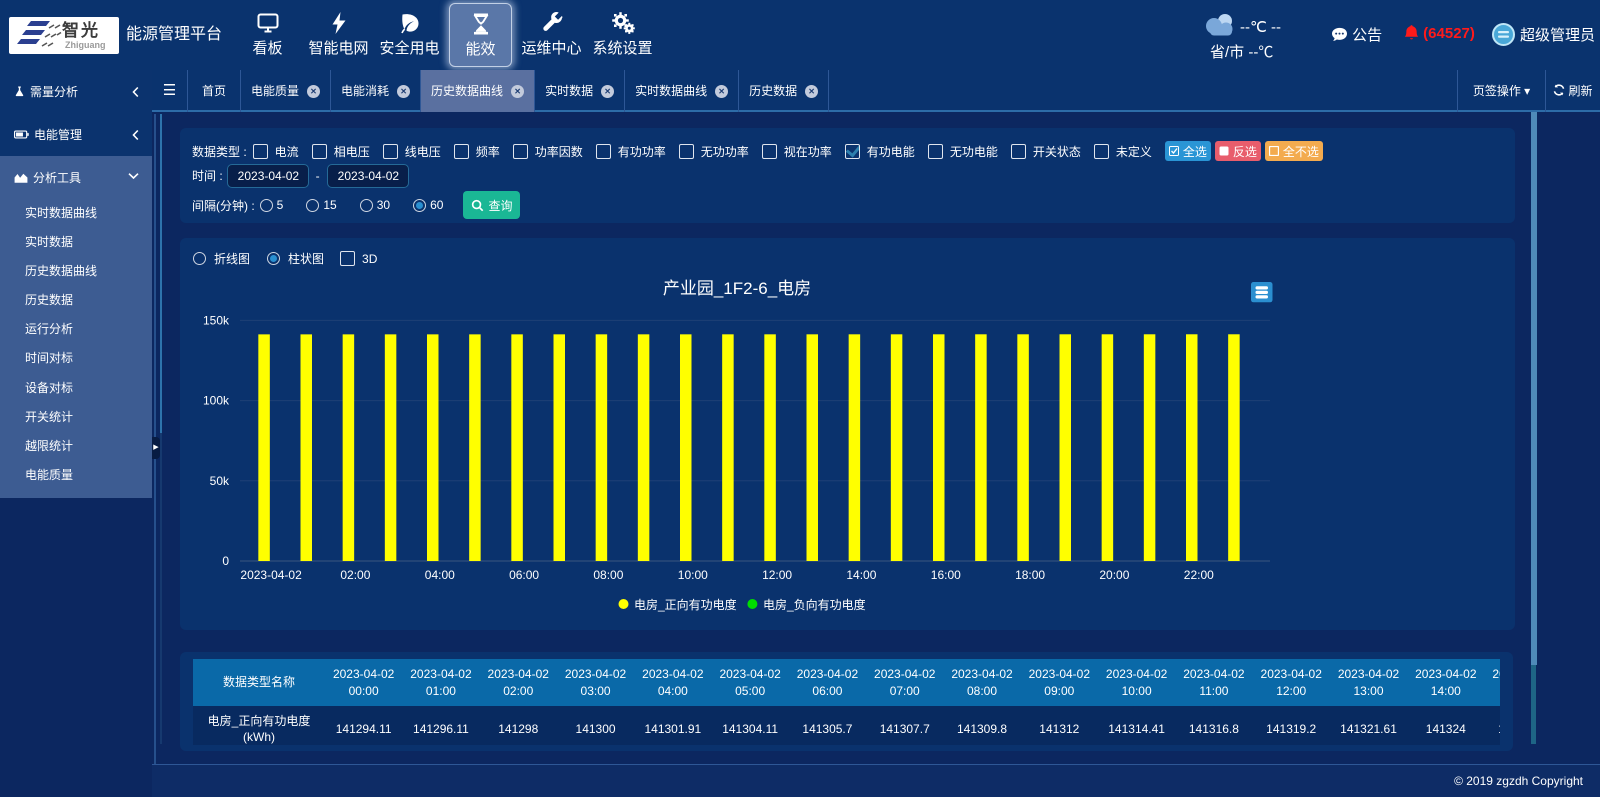  What do you see at coordinates (685, 604) in the screenshot?
I see `svg-text: 电房_正向有功电度` at bounding box center [685, 604].